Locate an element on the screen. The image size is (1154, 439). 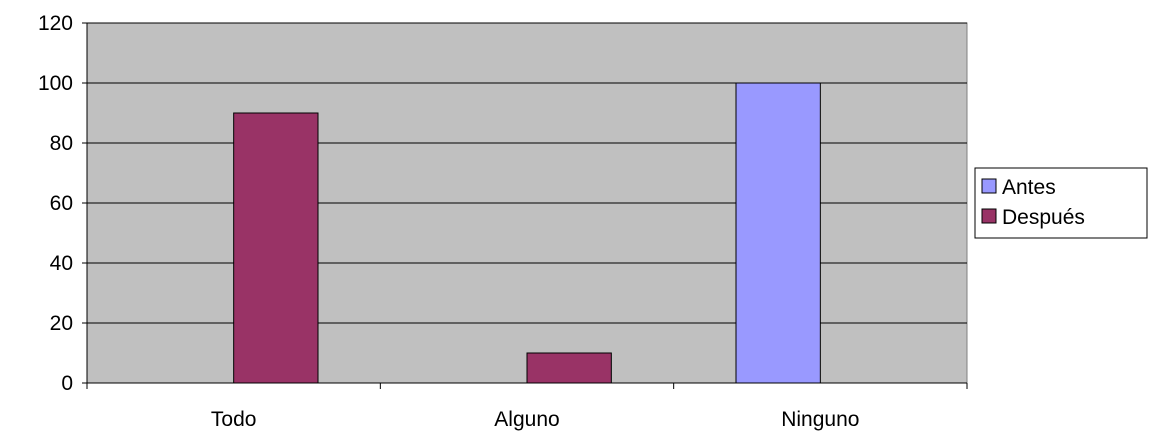
y-tick-label: 120 is located at coordinates (55, 23).